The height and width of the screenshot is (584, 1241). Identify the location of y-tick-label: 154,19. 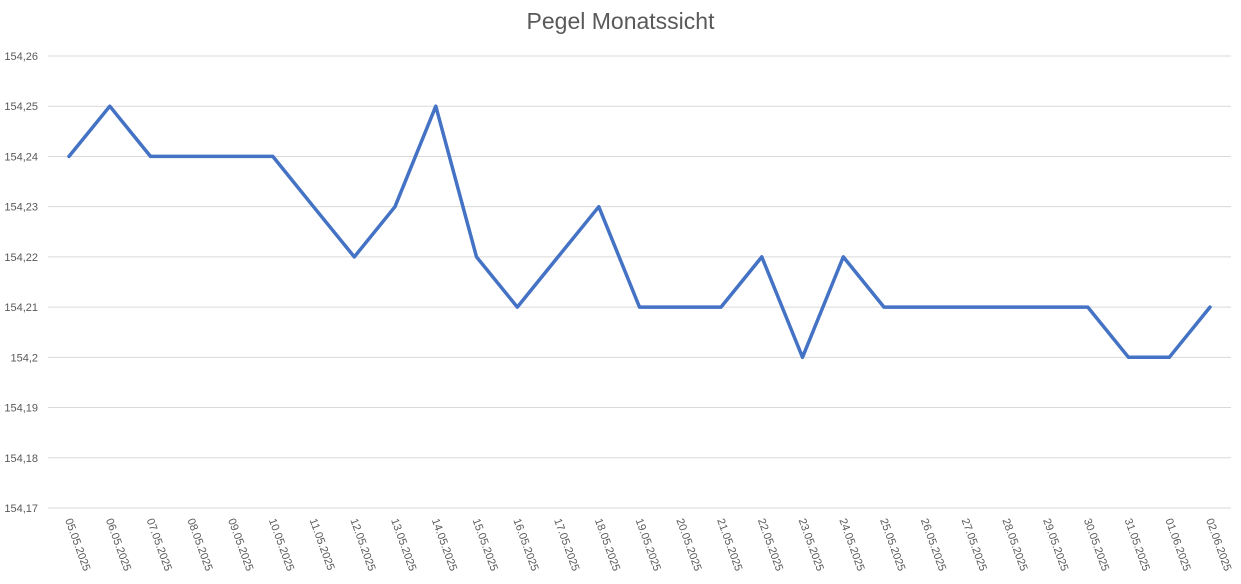
(21, 409).